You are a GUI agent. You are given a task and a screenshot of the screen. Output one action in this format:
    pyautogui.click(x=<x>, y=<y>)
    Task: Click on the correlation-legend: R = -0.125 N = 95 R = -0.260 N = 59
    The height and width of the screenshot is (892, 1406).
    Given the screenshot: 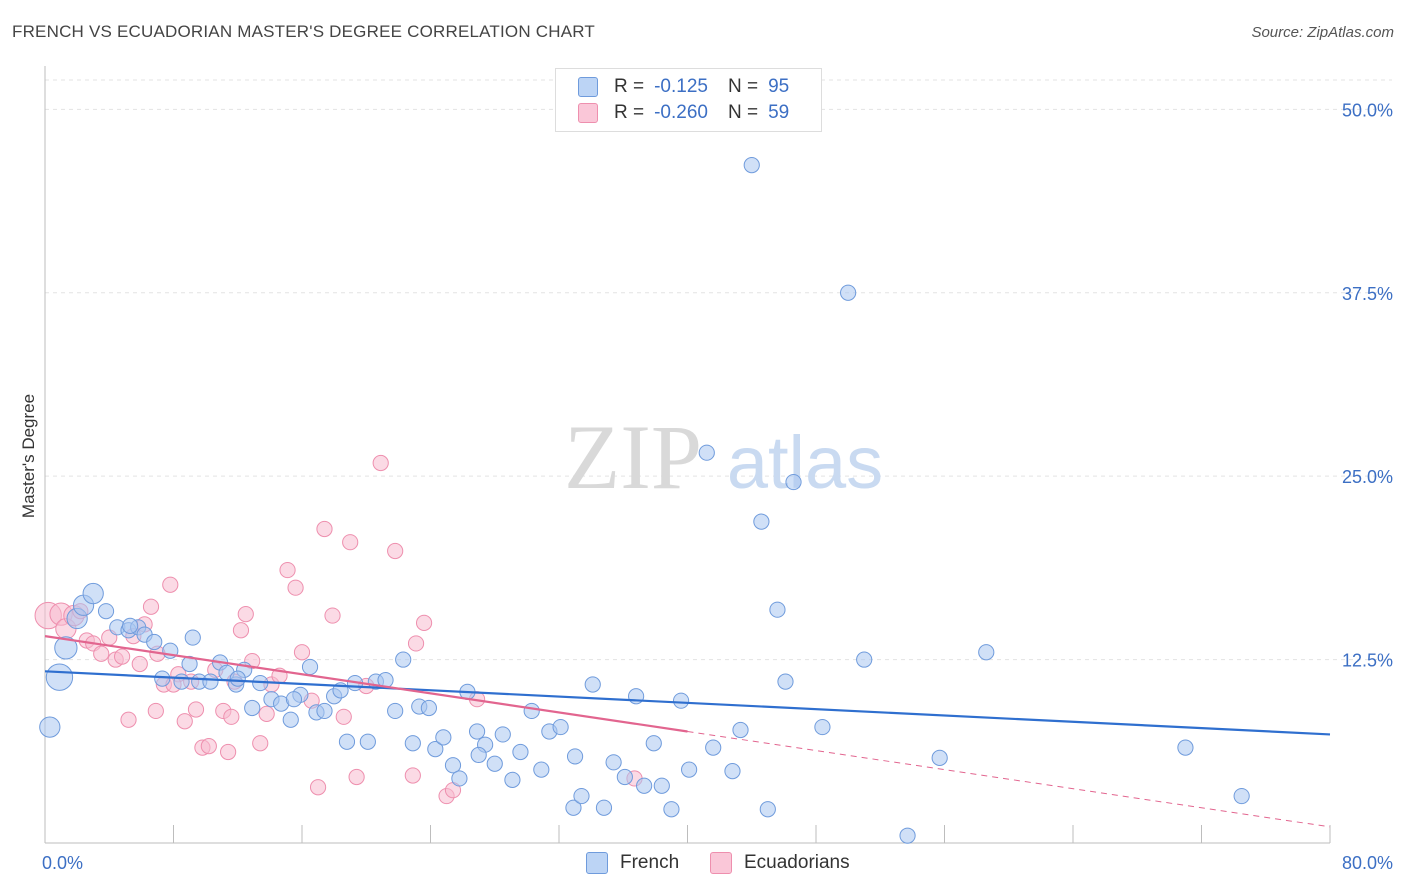 What is the action you would take?
    pyautogui.click(x=688, y=100)
    